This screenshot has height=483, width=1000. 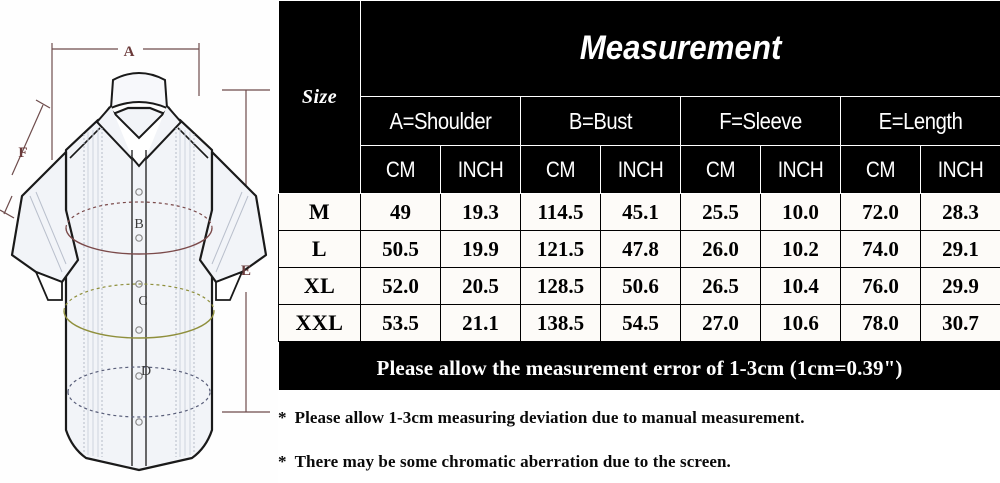 What do you see at coordinates (800, 286) in the screenshot?
I see `cell-value: 10.4` at bounding box center [800, 286].